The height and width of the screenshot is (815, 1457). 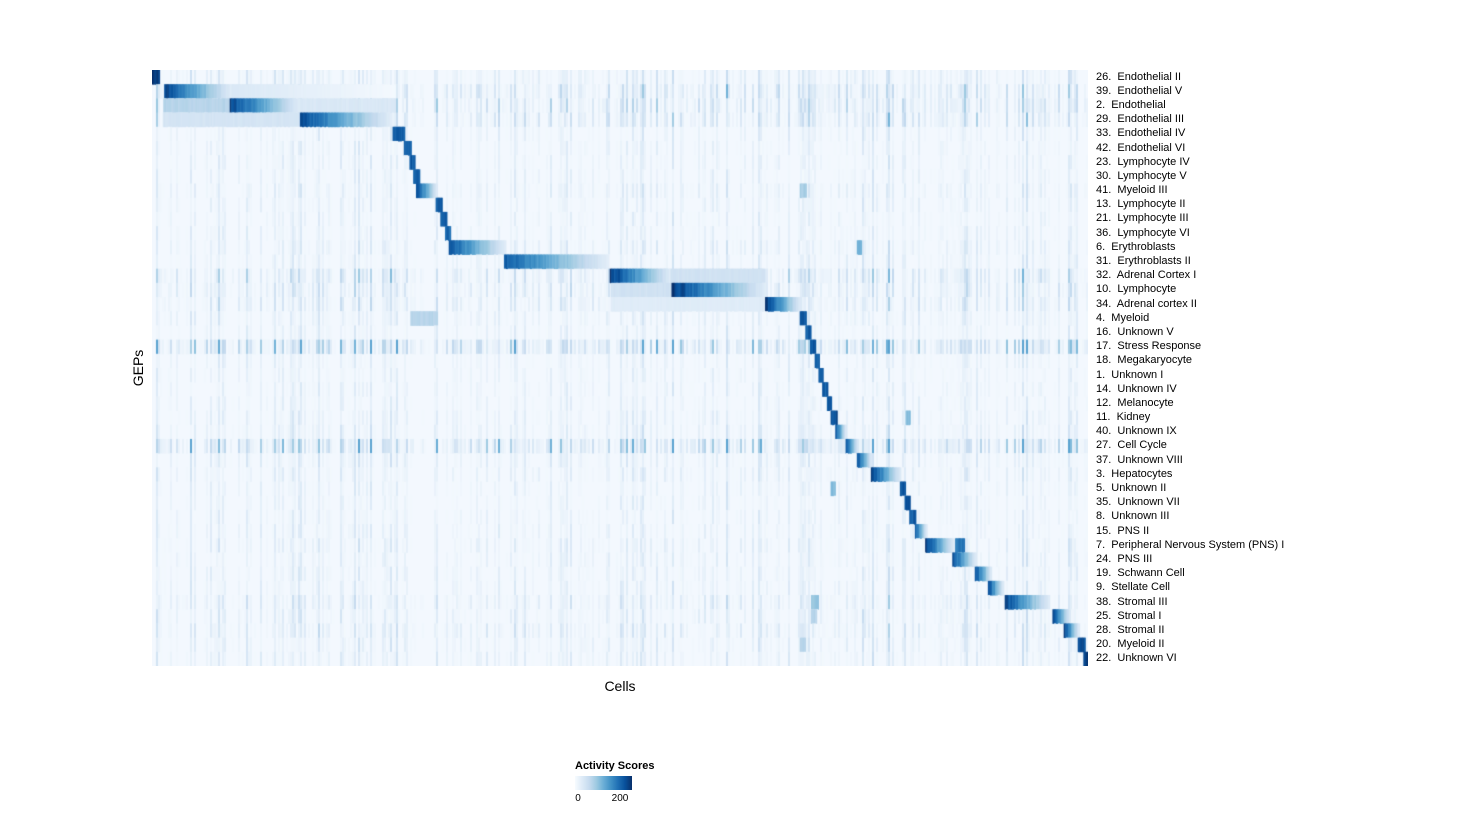 I want to click on row-label: 34. Adrenal cortex II, so click(x=1146, y=303).